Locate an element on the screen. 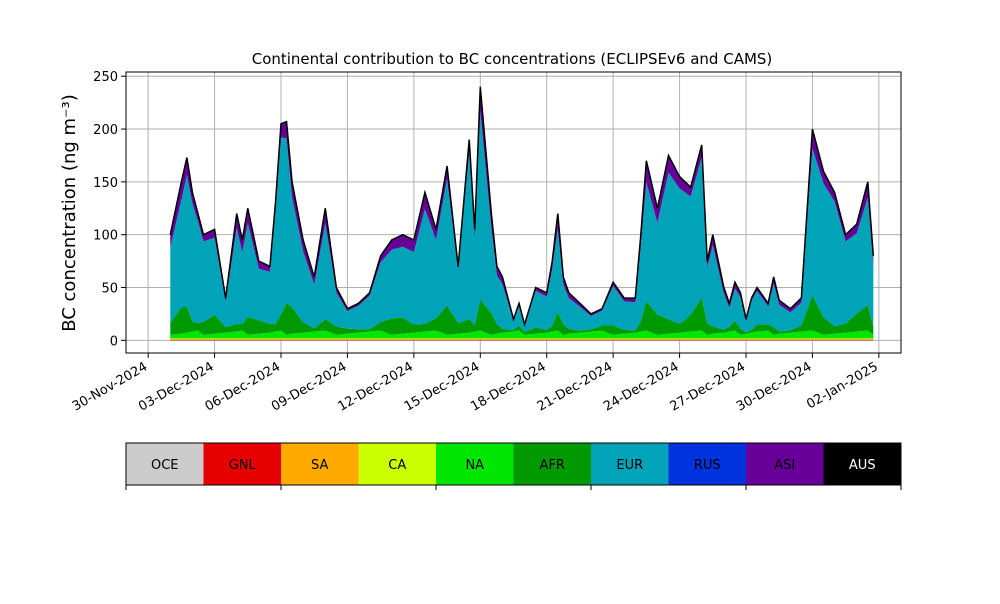 This screenshot has height=604, width=1000. legend-label-oce: OCE is located at coordinates (165, 465).